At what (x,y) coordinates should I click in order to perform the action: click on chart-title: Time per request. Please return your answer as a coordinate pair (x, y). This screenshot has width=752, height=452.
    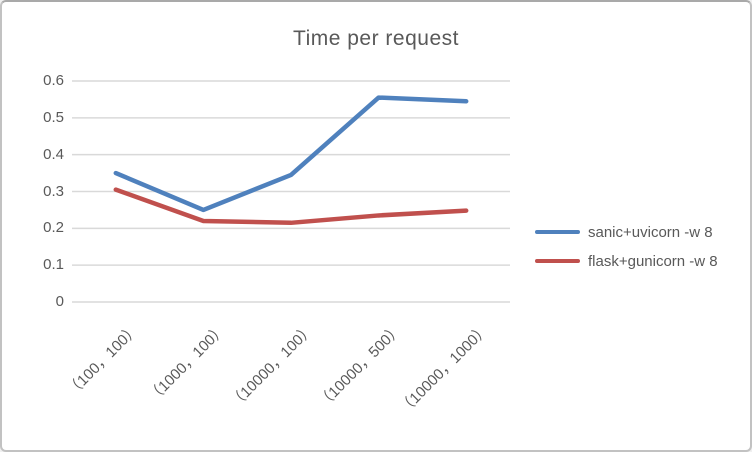
    Looking at the image, I should click on (376, 38).